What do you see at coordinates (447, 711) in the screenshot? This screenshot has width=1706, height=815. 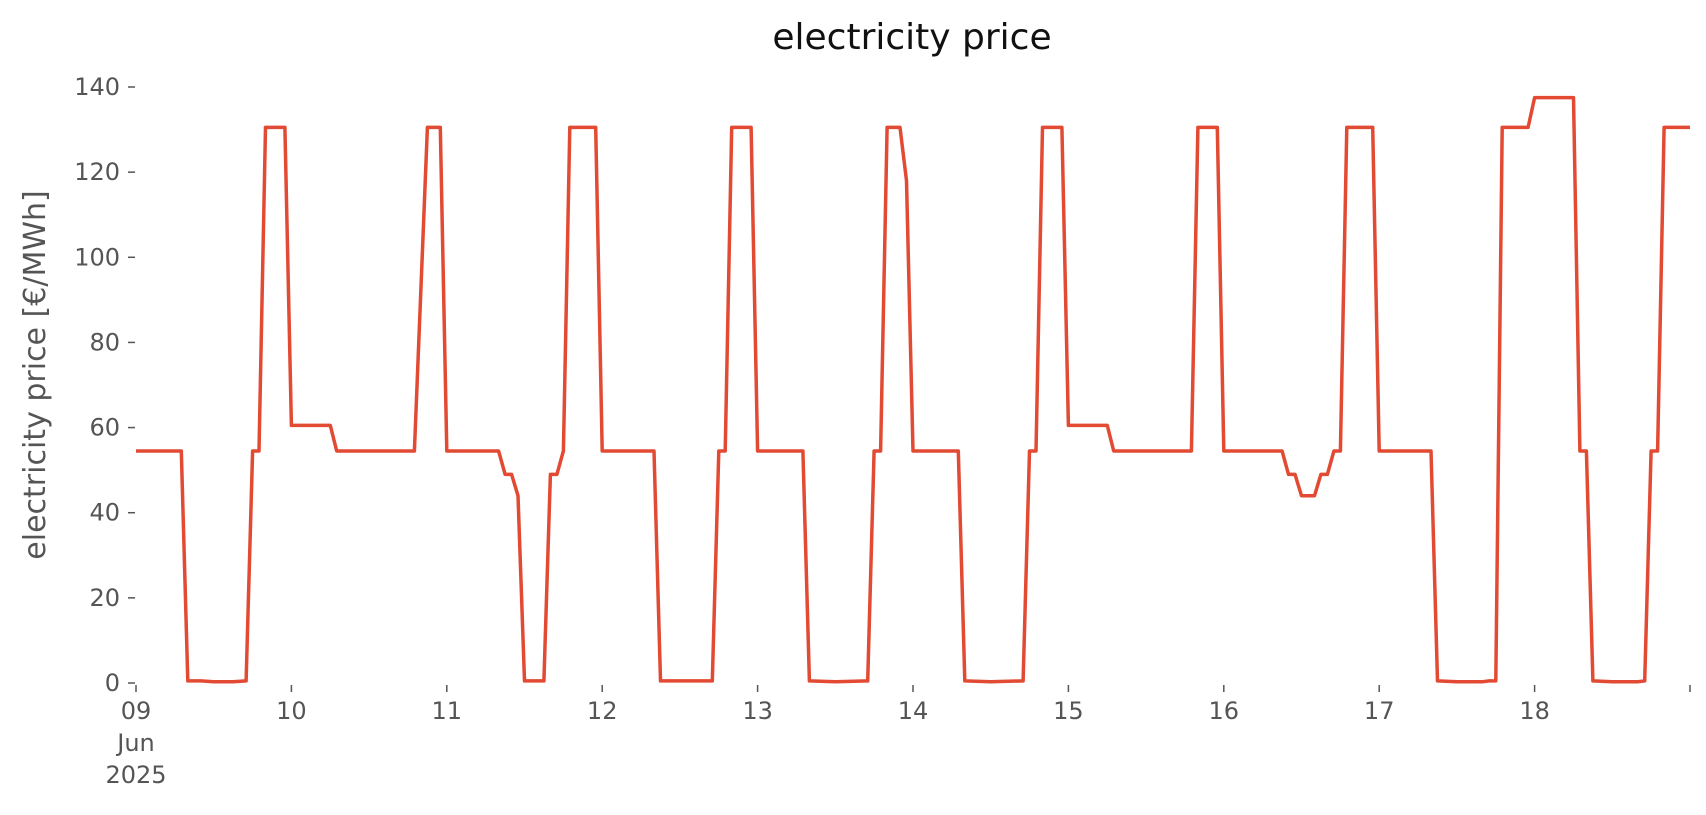 I see `x-tick-label: 11` at bounding box center [447, 711].